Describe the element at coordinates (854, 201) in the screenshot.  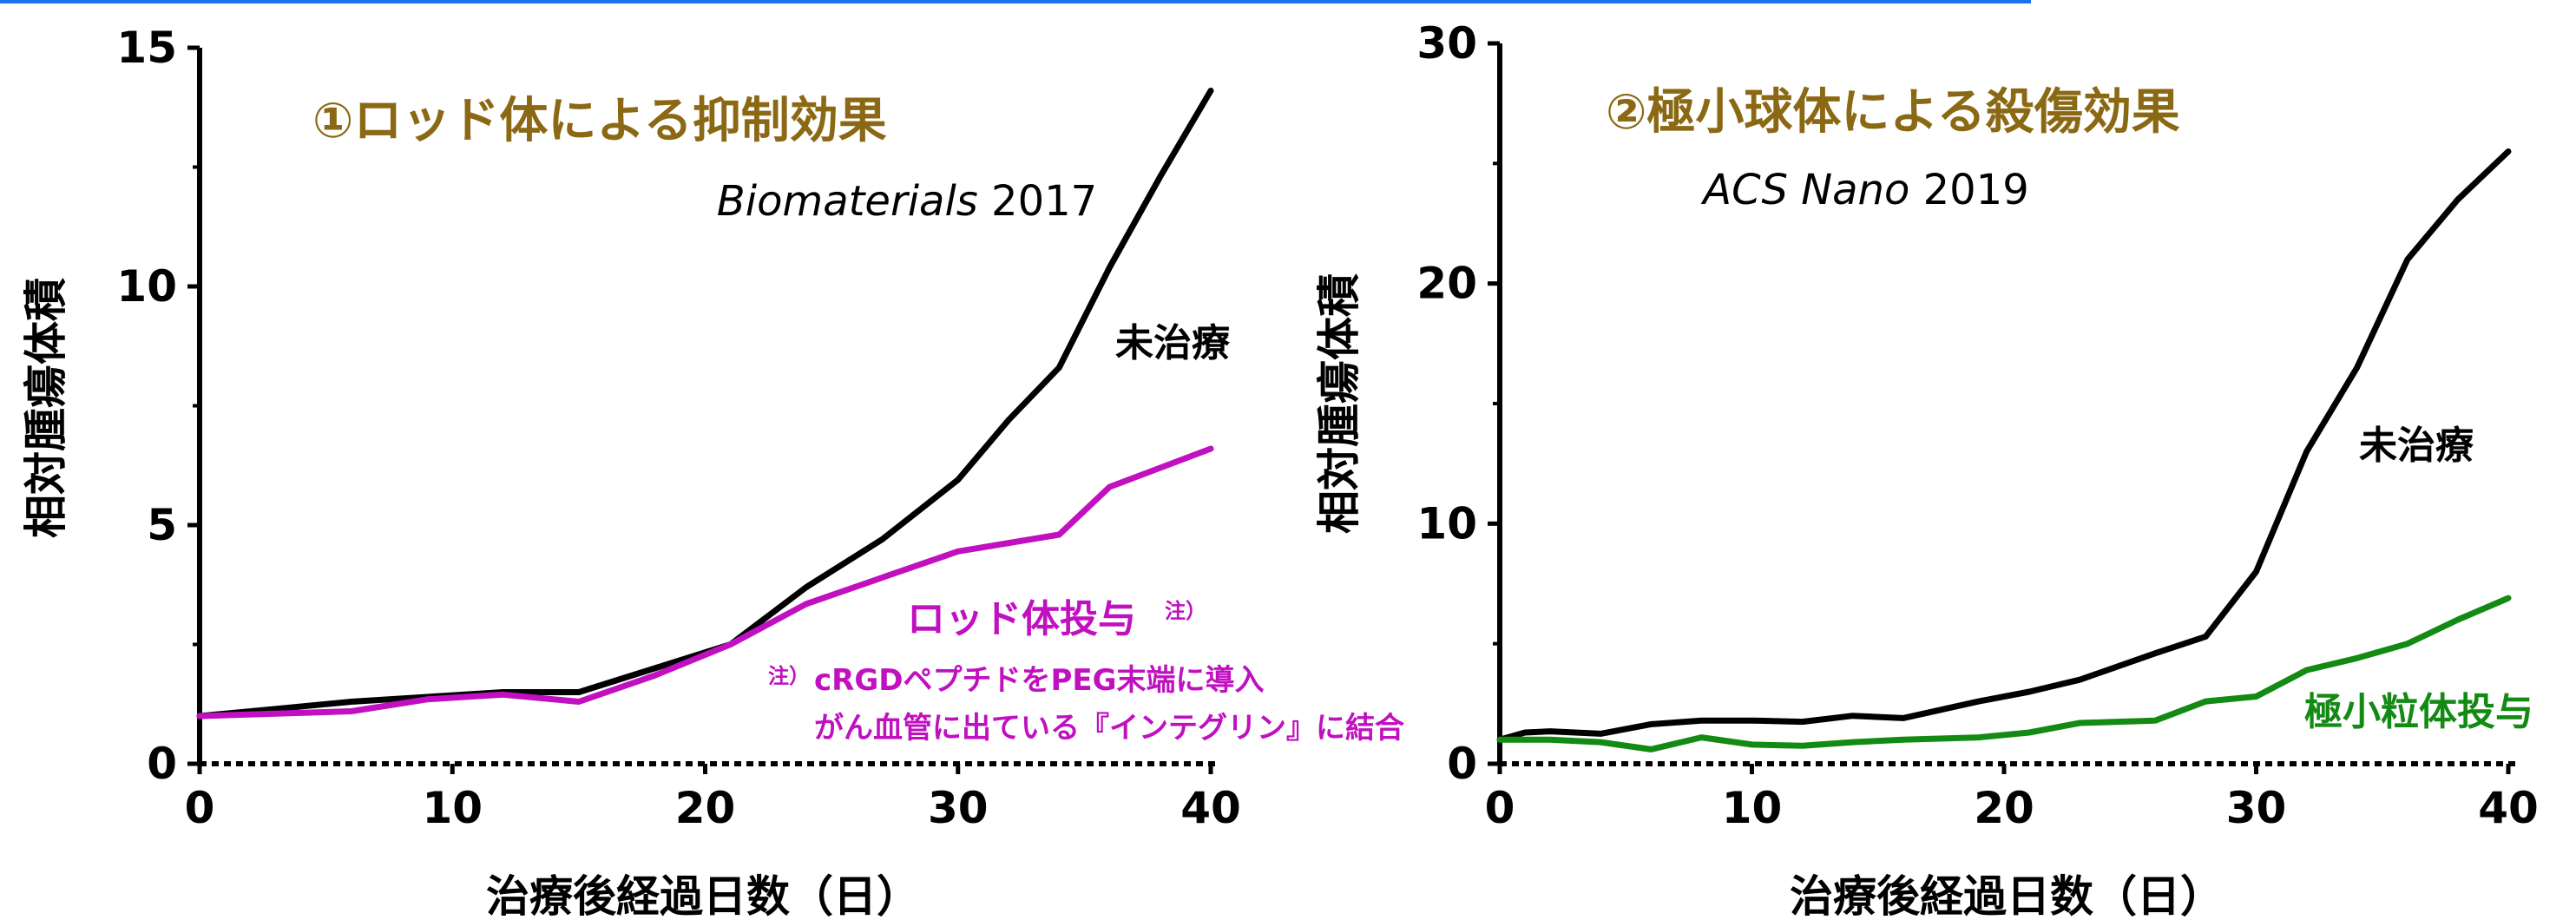
I see `citation-journal: Biomaterials` at that location.